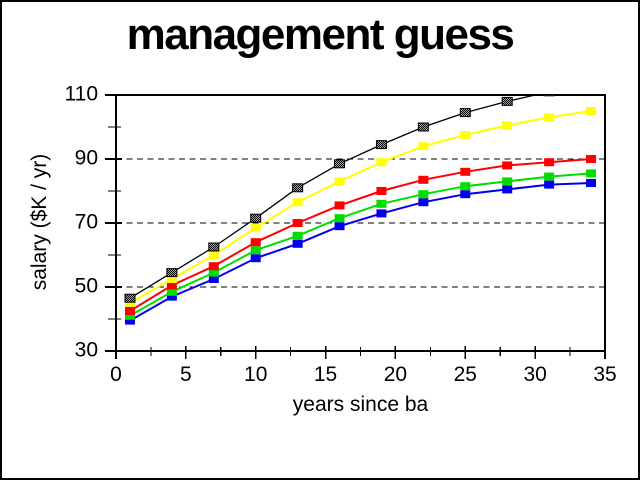 The width and height of the screenshot is (640, 480). I want to click on chart-title: management guess, so click(320, 34).